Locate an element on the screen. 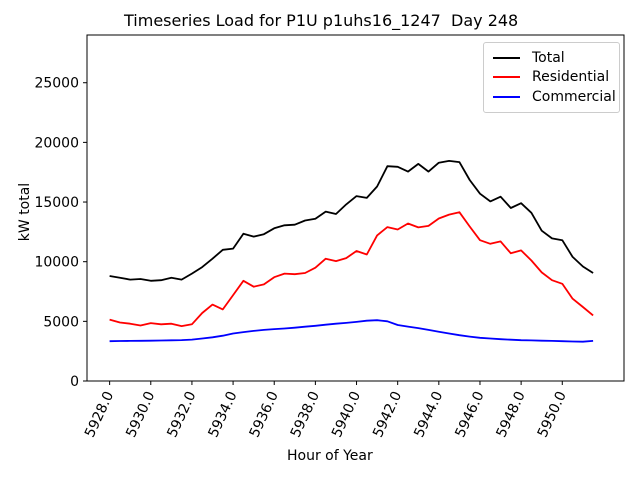 The height and width of the screenshot is (480, 640). x-tick-label: 5948.0 is located at coordinates (511, 414).